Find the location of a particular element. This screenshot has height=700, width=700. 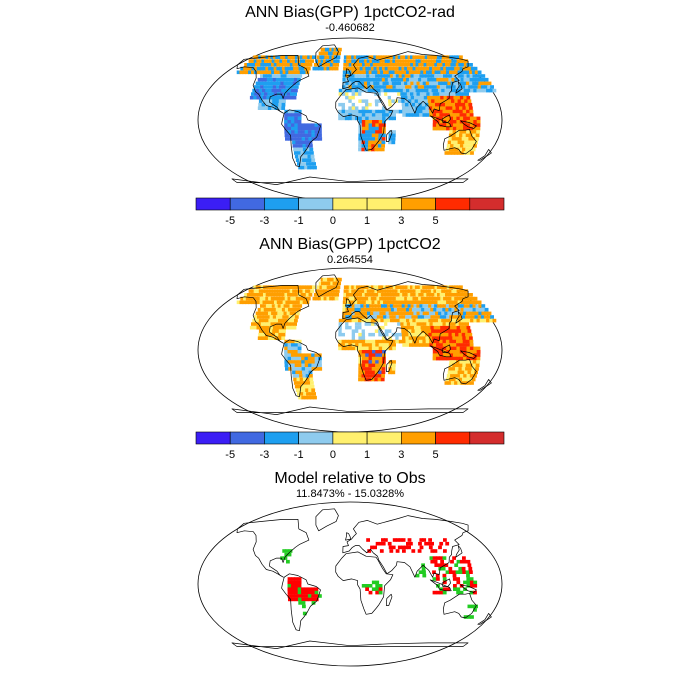

colorbar-box is located at coordinates (487, 204).